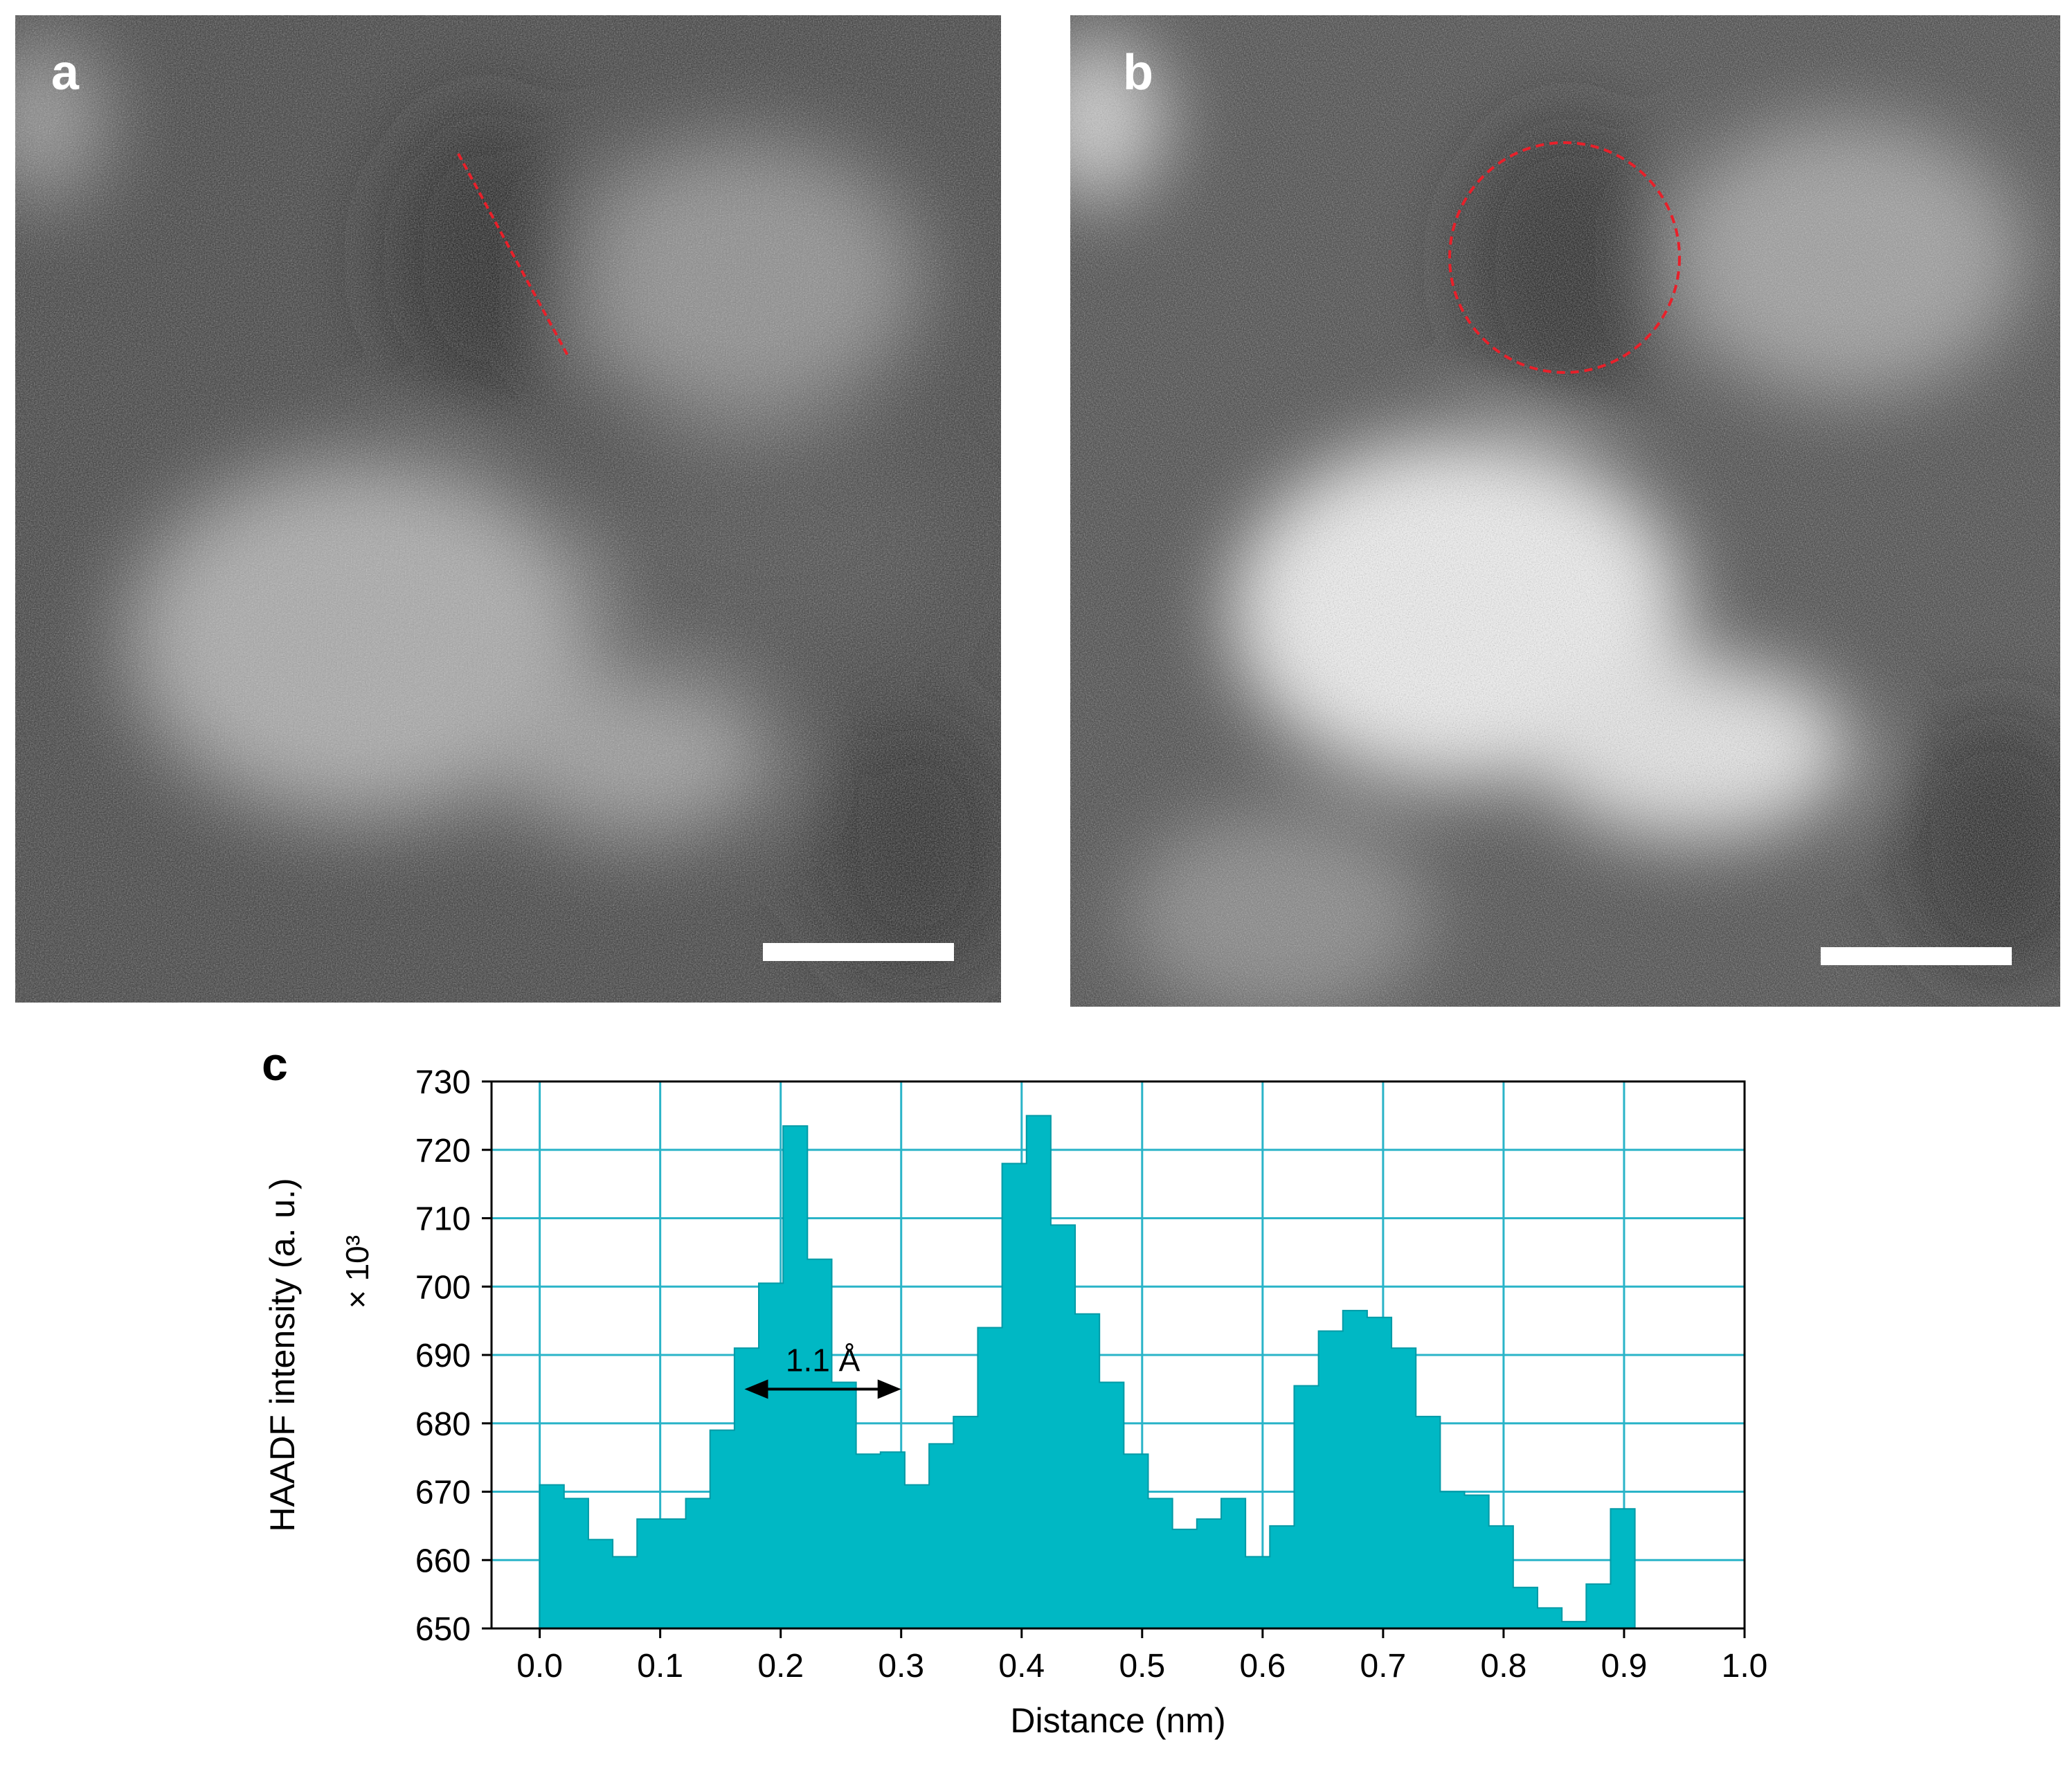 The image size is (2072, 1769). I want to click on panel-label-b: b, so click(1138, 72).